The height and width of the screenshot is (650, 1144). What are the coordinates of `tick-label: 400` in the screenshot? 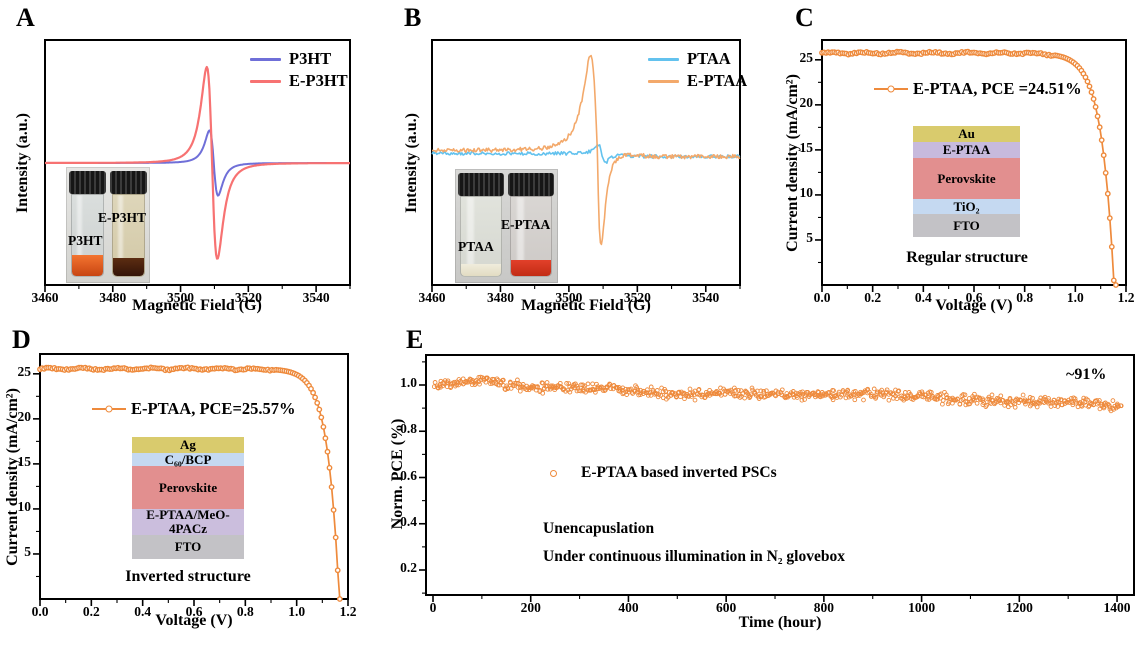 It's located at (628, 607).